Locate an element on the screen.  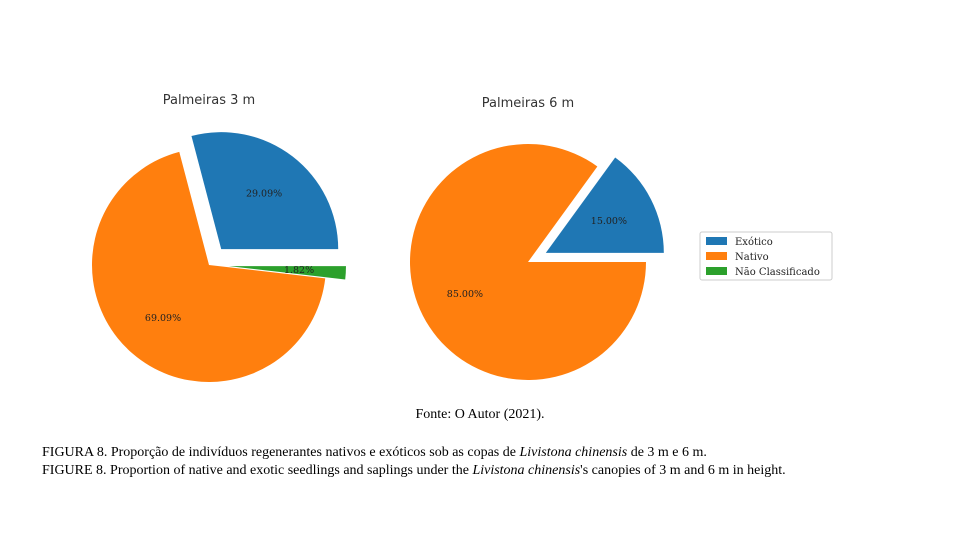
caption-pt-suffix: de 3 m e 6 m. is located at coordinates (667, 452).